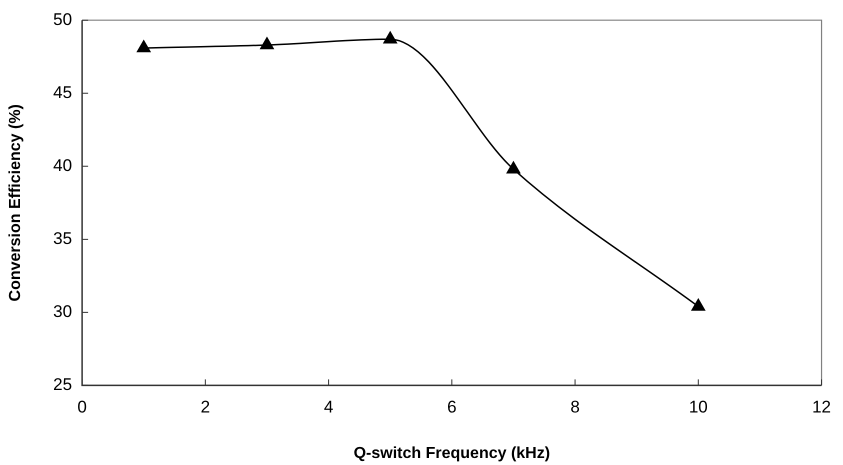 This screenshot has height=465, width=843. What do you see at coordinates (15, 203) in the screenshot?
I see `y-axis-title: Conversion Efficiency (%)` at bounding box center [15, 203].